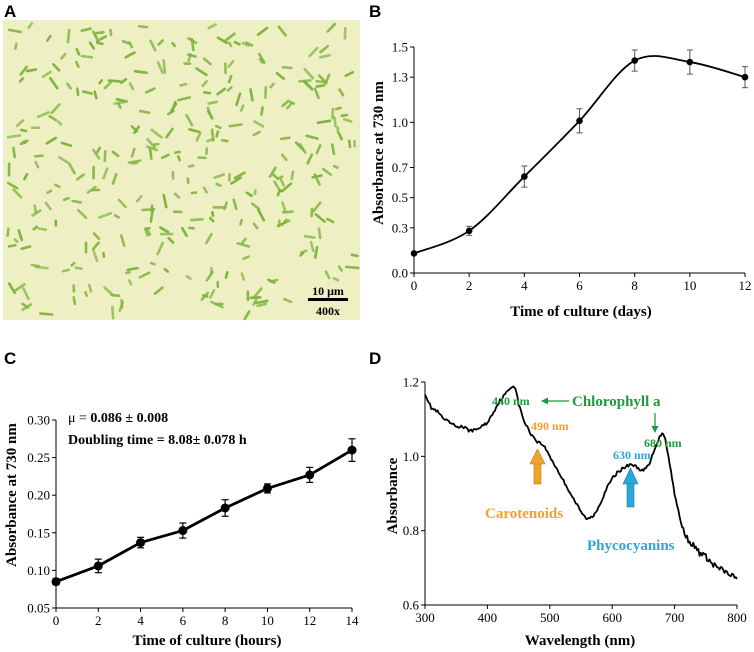 This screenshot has width=754, height=652. I want to click on chart-b-y-tick-label: 0.5, so click(400, 197).